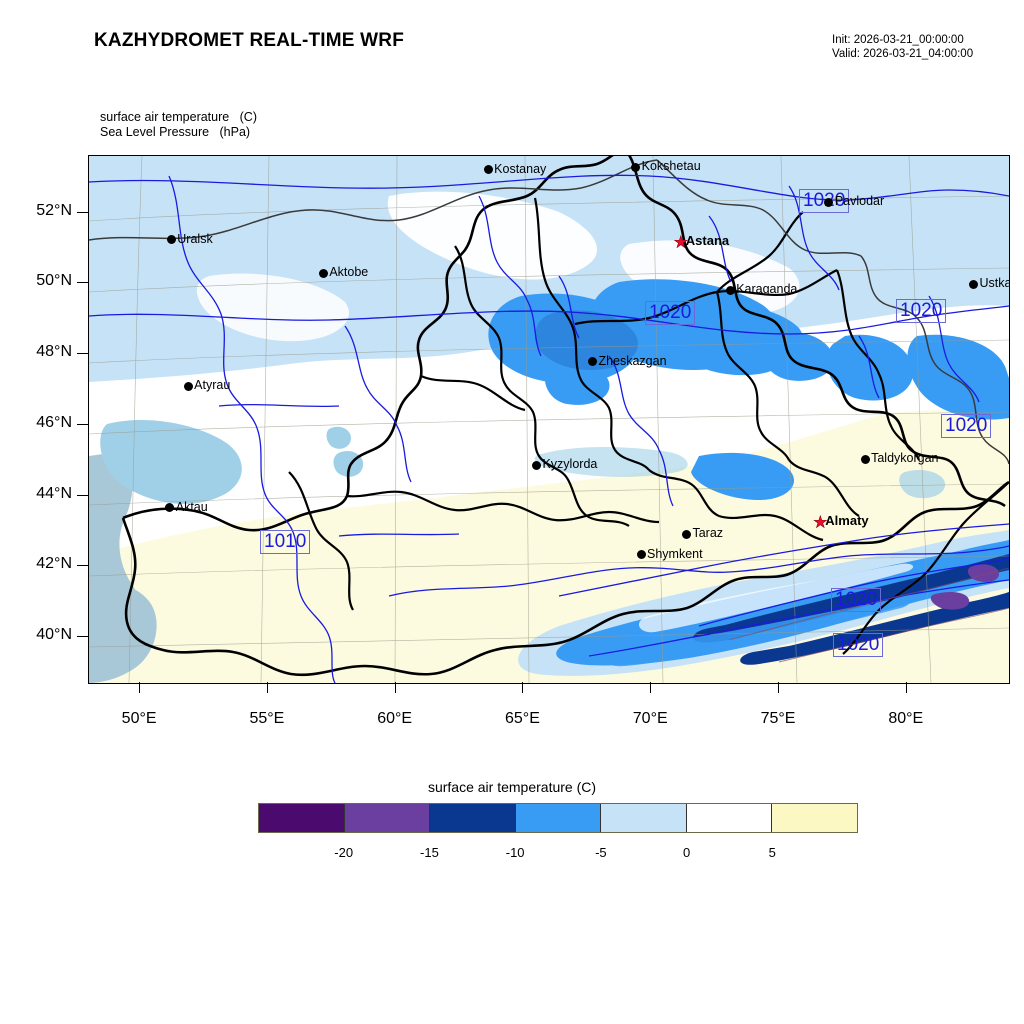  Describe the element at coordinates (429, 852) in the screenshot. I see `colorbar-tick-label: -15` at that location.